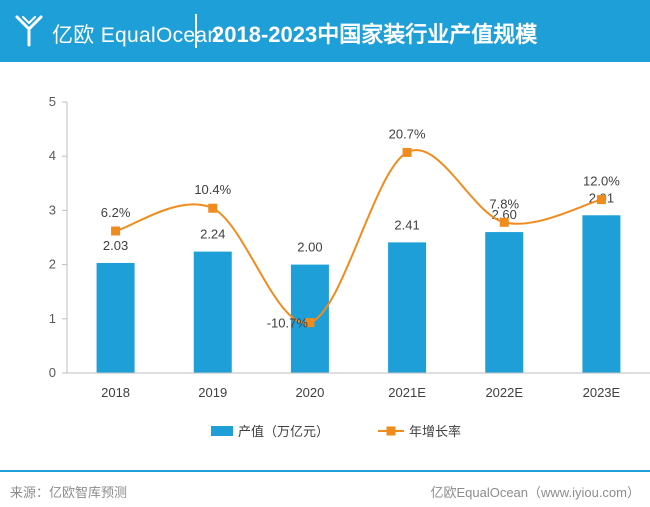 This screenshot has height=507, width=650. Describe the element at coordinates (375, 34) in the screenshot. I see `page-title: 2018-2023中国家装行业产值规模` at that location.